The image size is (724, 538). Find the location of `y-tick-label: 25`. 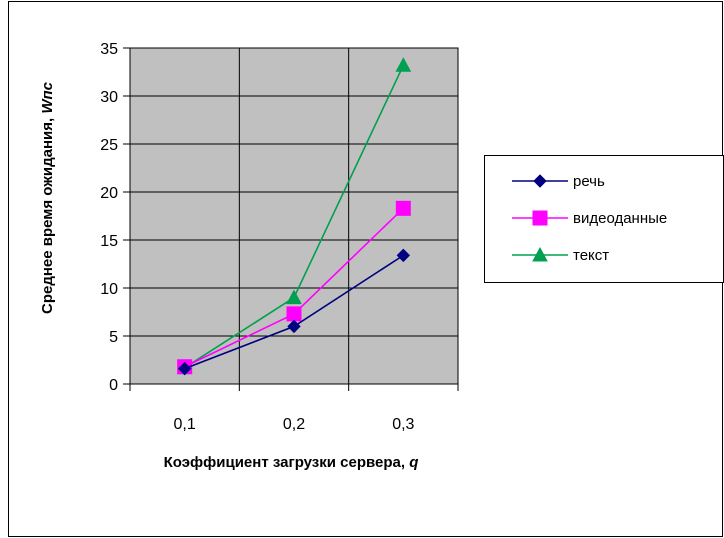

y-tick-label: 25 is located at coordinates (109, 145).